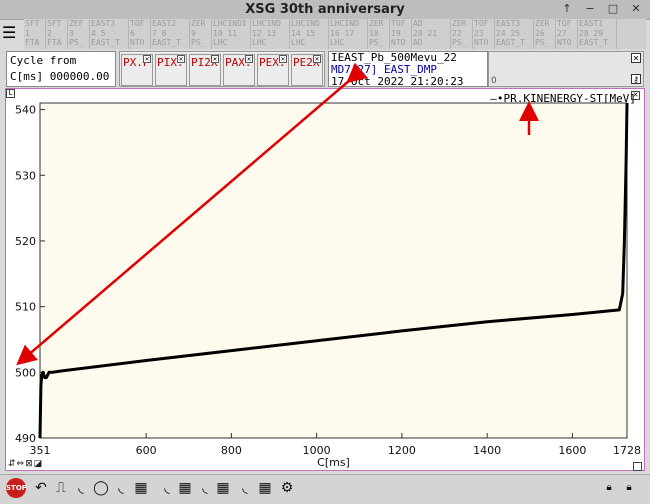 Image resolution: width=650 pixels, height=504 pixels. Describe the element at coordinates (25, 438) in the screenshot. I see `y-tick-label: 490` at that location.